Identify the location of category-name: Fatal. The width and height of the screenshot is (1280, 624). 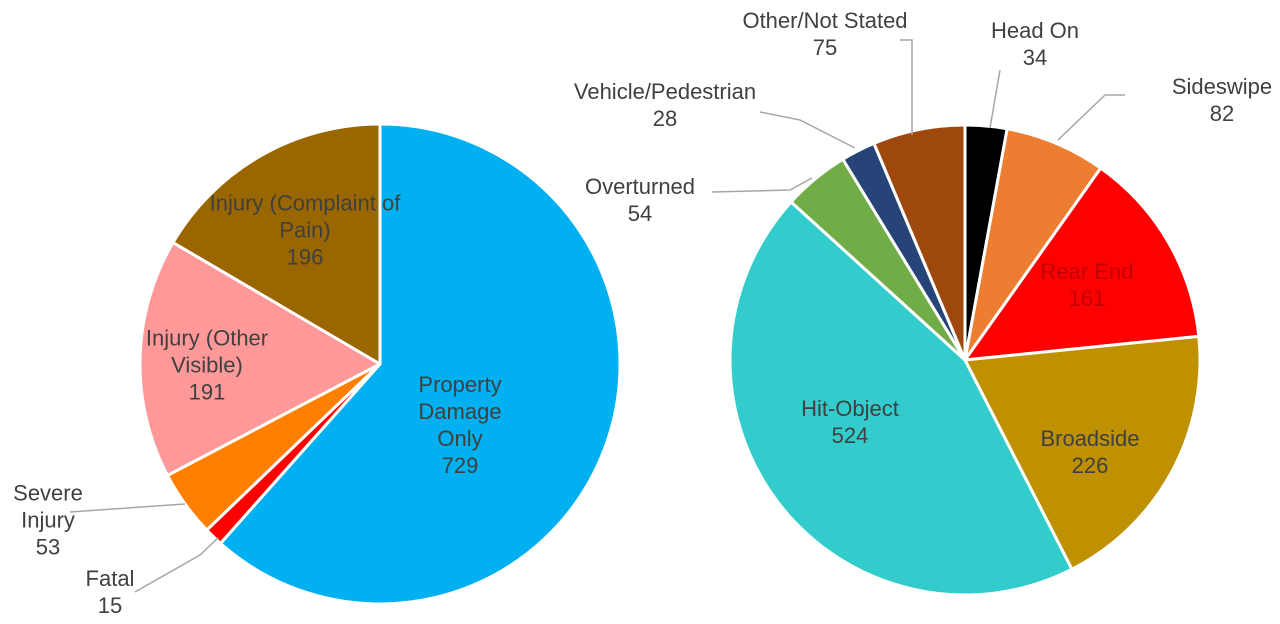
(110, 578).